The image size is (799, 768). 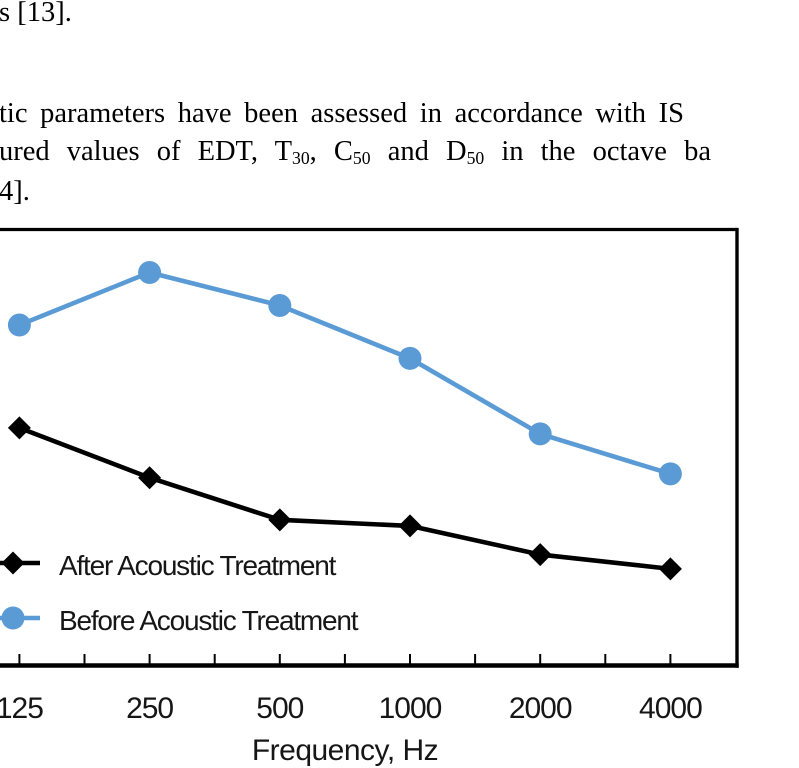 What do you see at coordinates (150, 708) in the screenshot?
I see `x-tick-label-250: 250` at bounding box center [150, 708].